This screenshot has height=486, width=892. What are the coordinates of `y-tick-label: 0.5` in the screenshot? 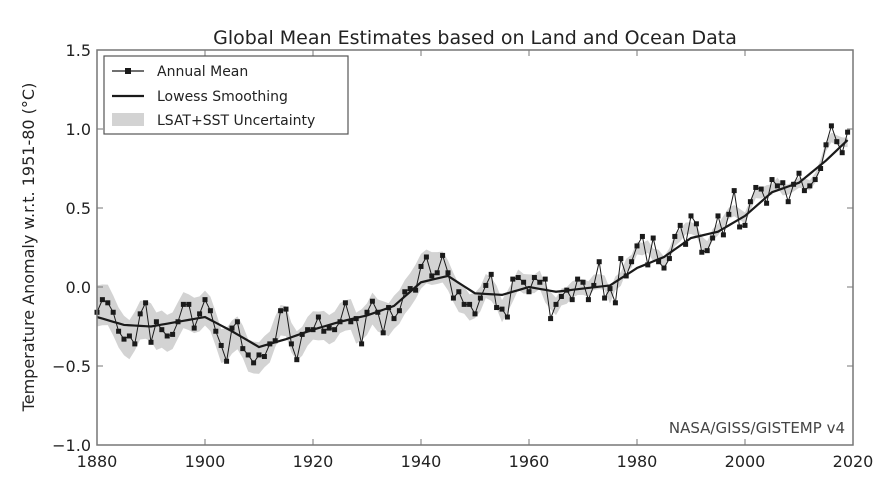 It's located at (78, 208).